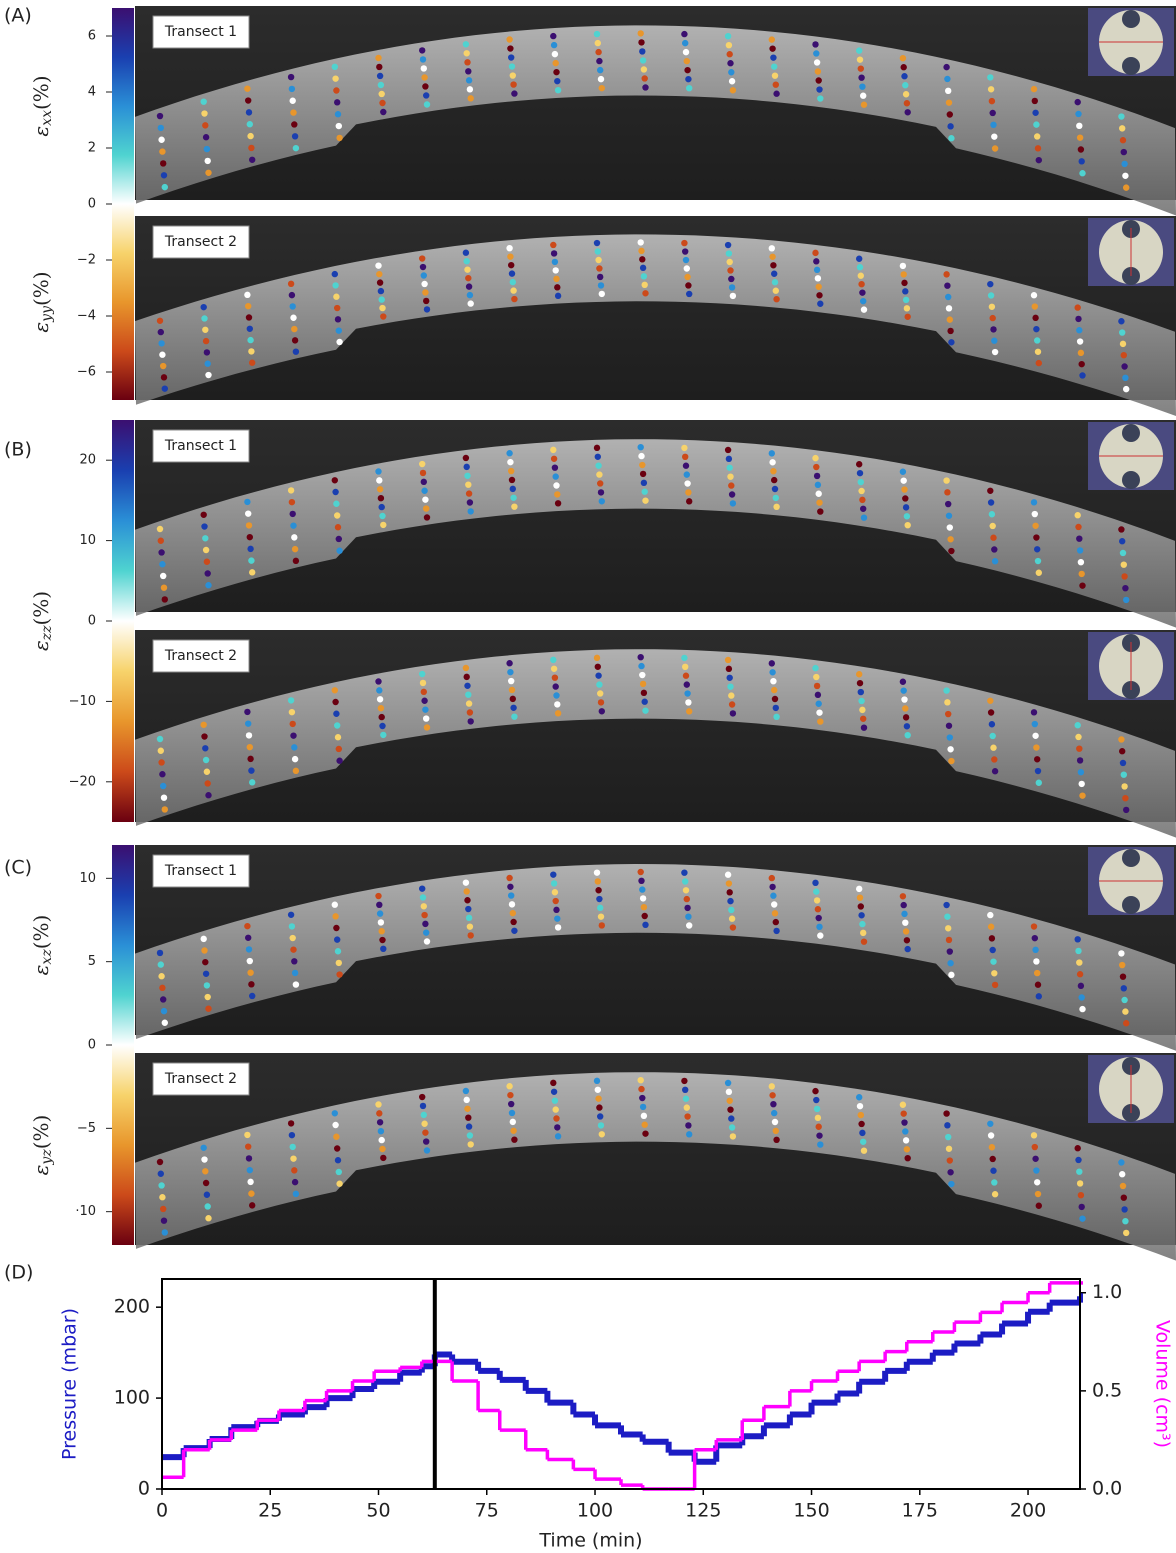 This screenshot has height=1553, width=1176. I want to click on symbol: ε, so click(41, 970).